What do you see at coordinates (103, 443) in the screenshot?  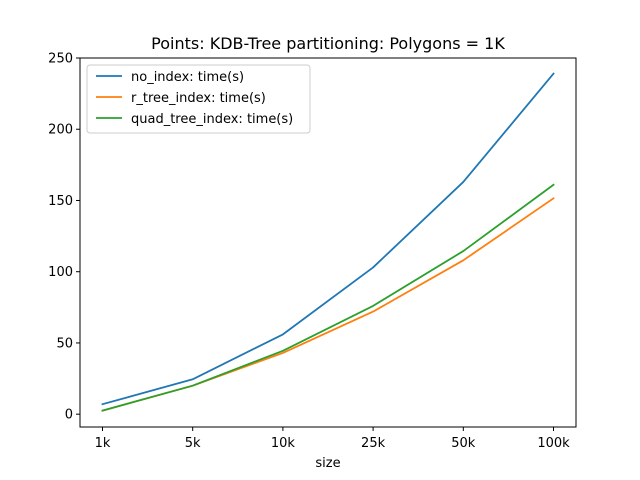 I see `x-tick-label: 1k` at bounding box center [103, 443].